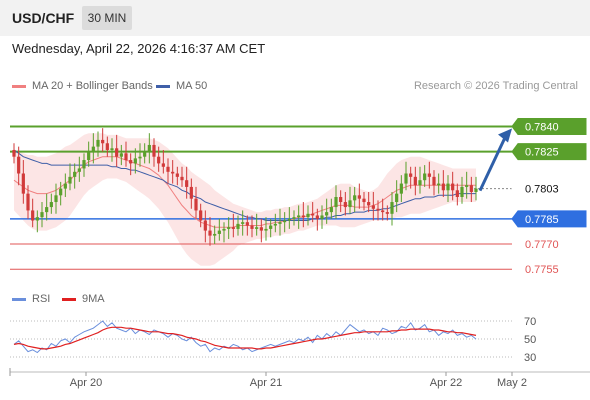 The height and width of the screenshot is (400, 590). Describe the element at coordinates (530, 340) in the screenshot. I see `rsi-tick-label-1: 50` at that location.